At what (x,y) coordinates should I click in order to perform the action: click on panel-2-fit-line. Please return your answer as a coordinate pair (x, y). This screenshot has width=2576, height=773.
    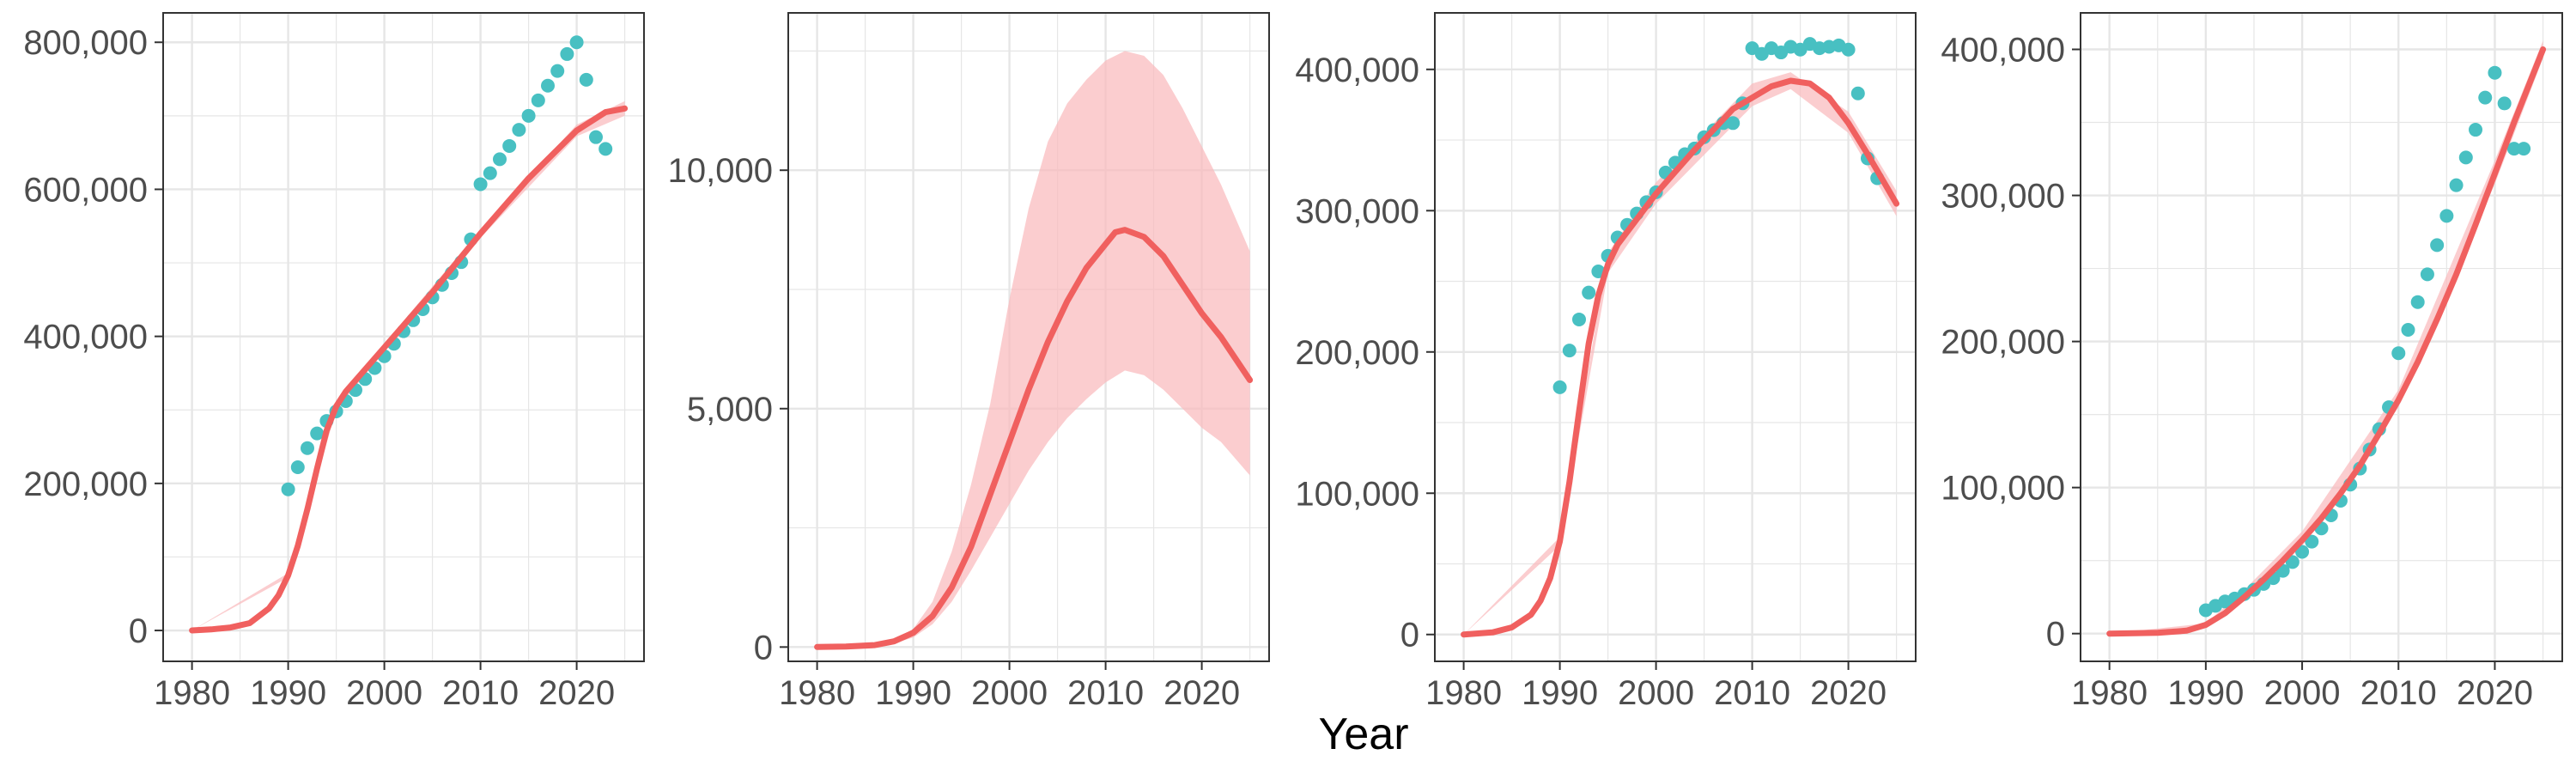
    Looking at the image, I should click on (1034, 438).